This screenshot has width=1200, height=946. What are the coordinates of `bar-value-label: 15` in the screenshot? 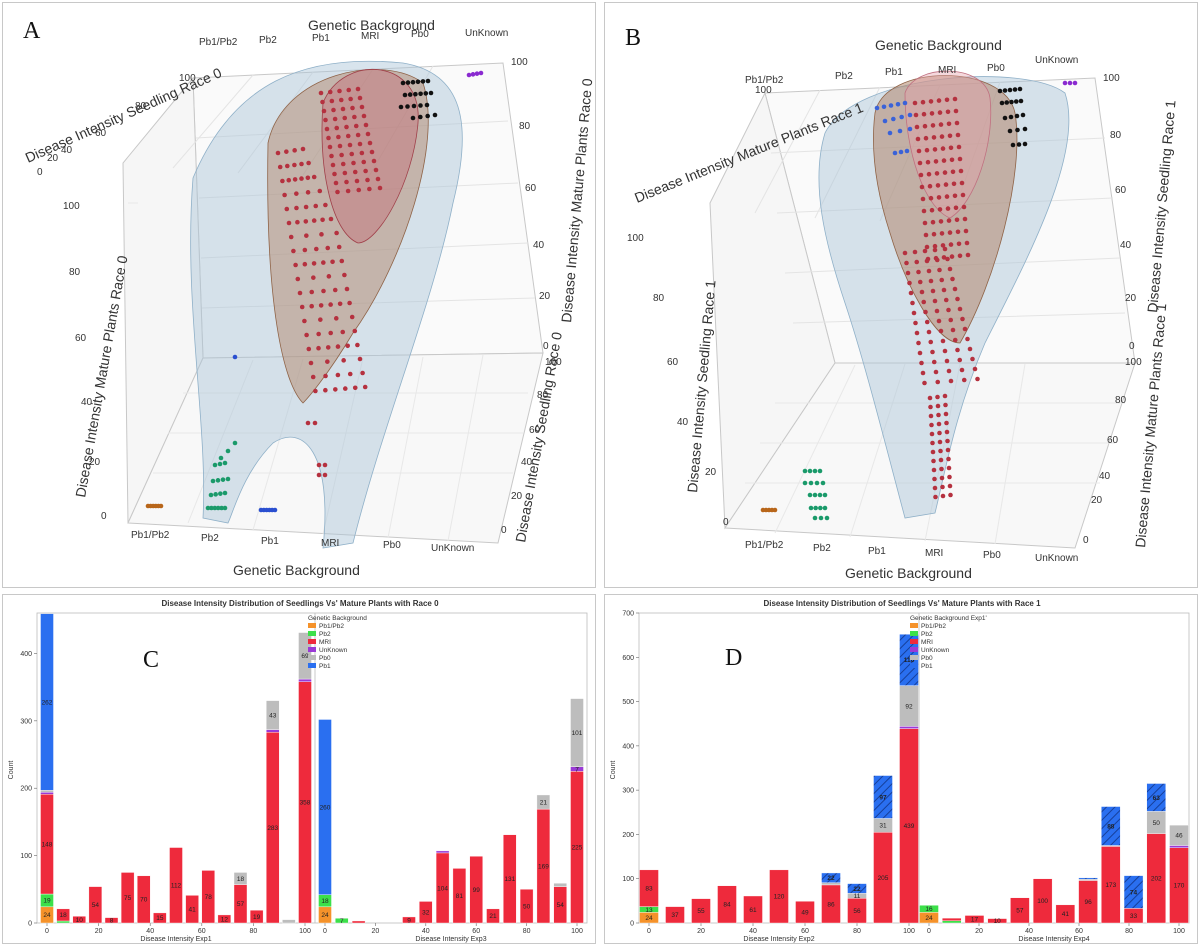 It's located at (160, 918).